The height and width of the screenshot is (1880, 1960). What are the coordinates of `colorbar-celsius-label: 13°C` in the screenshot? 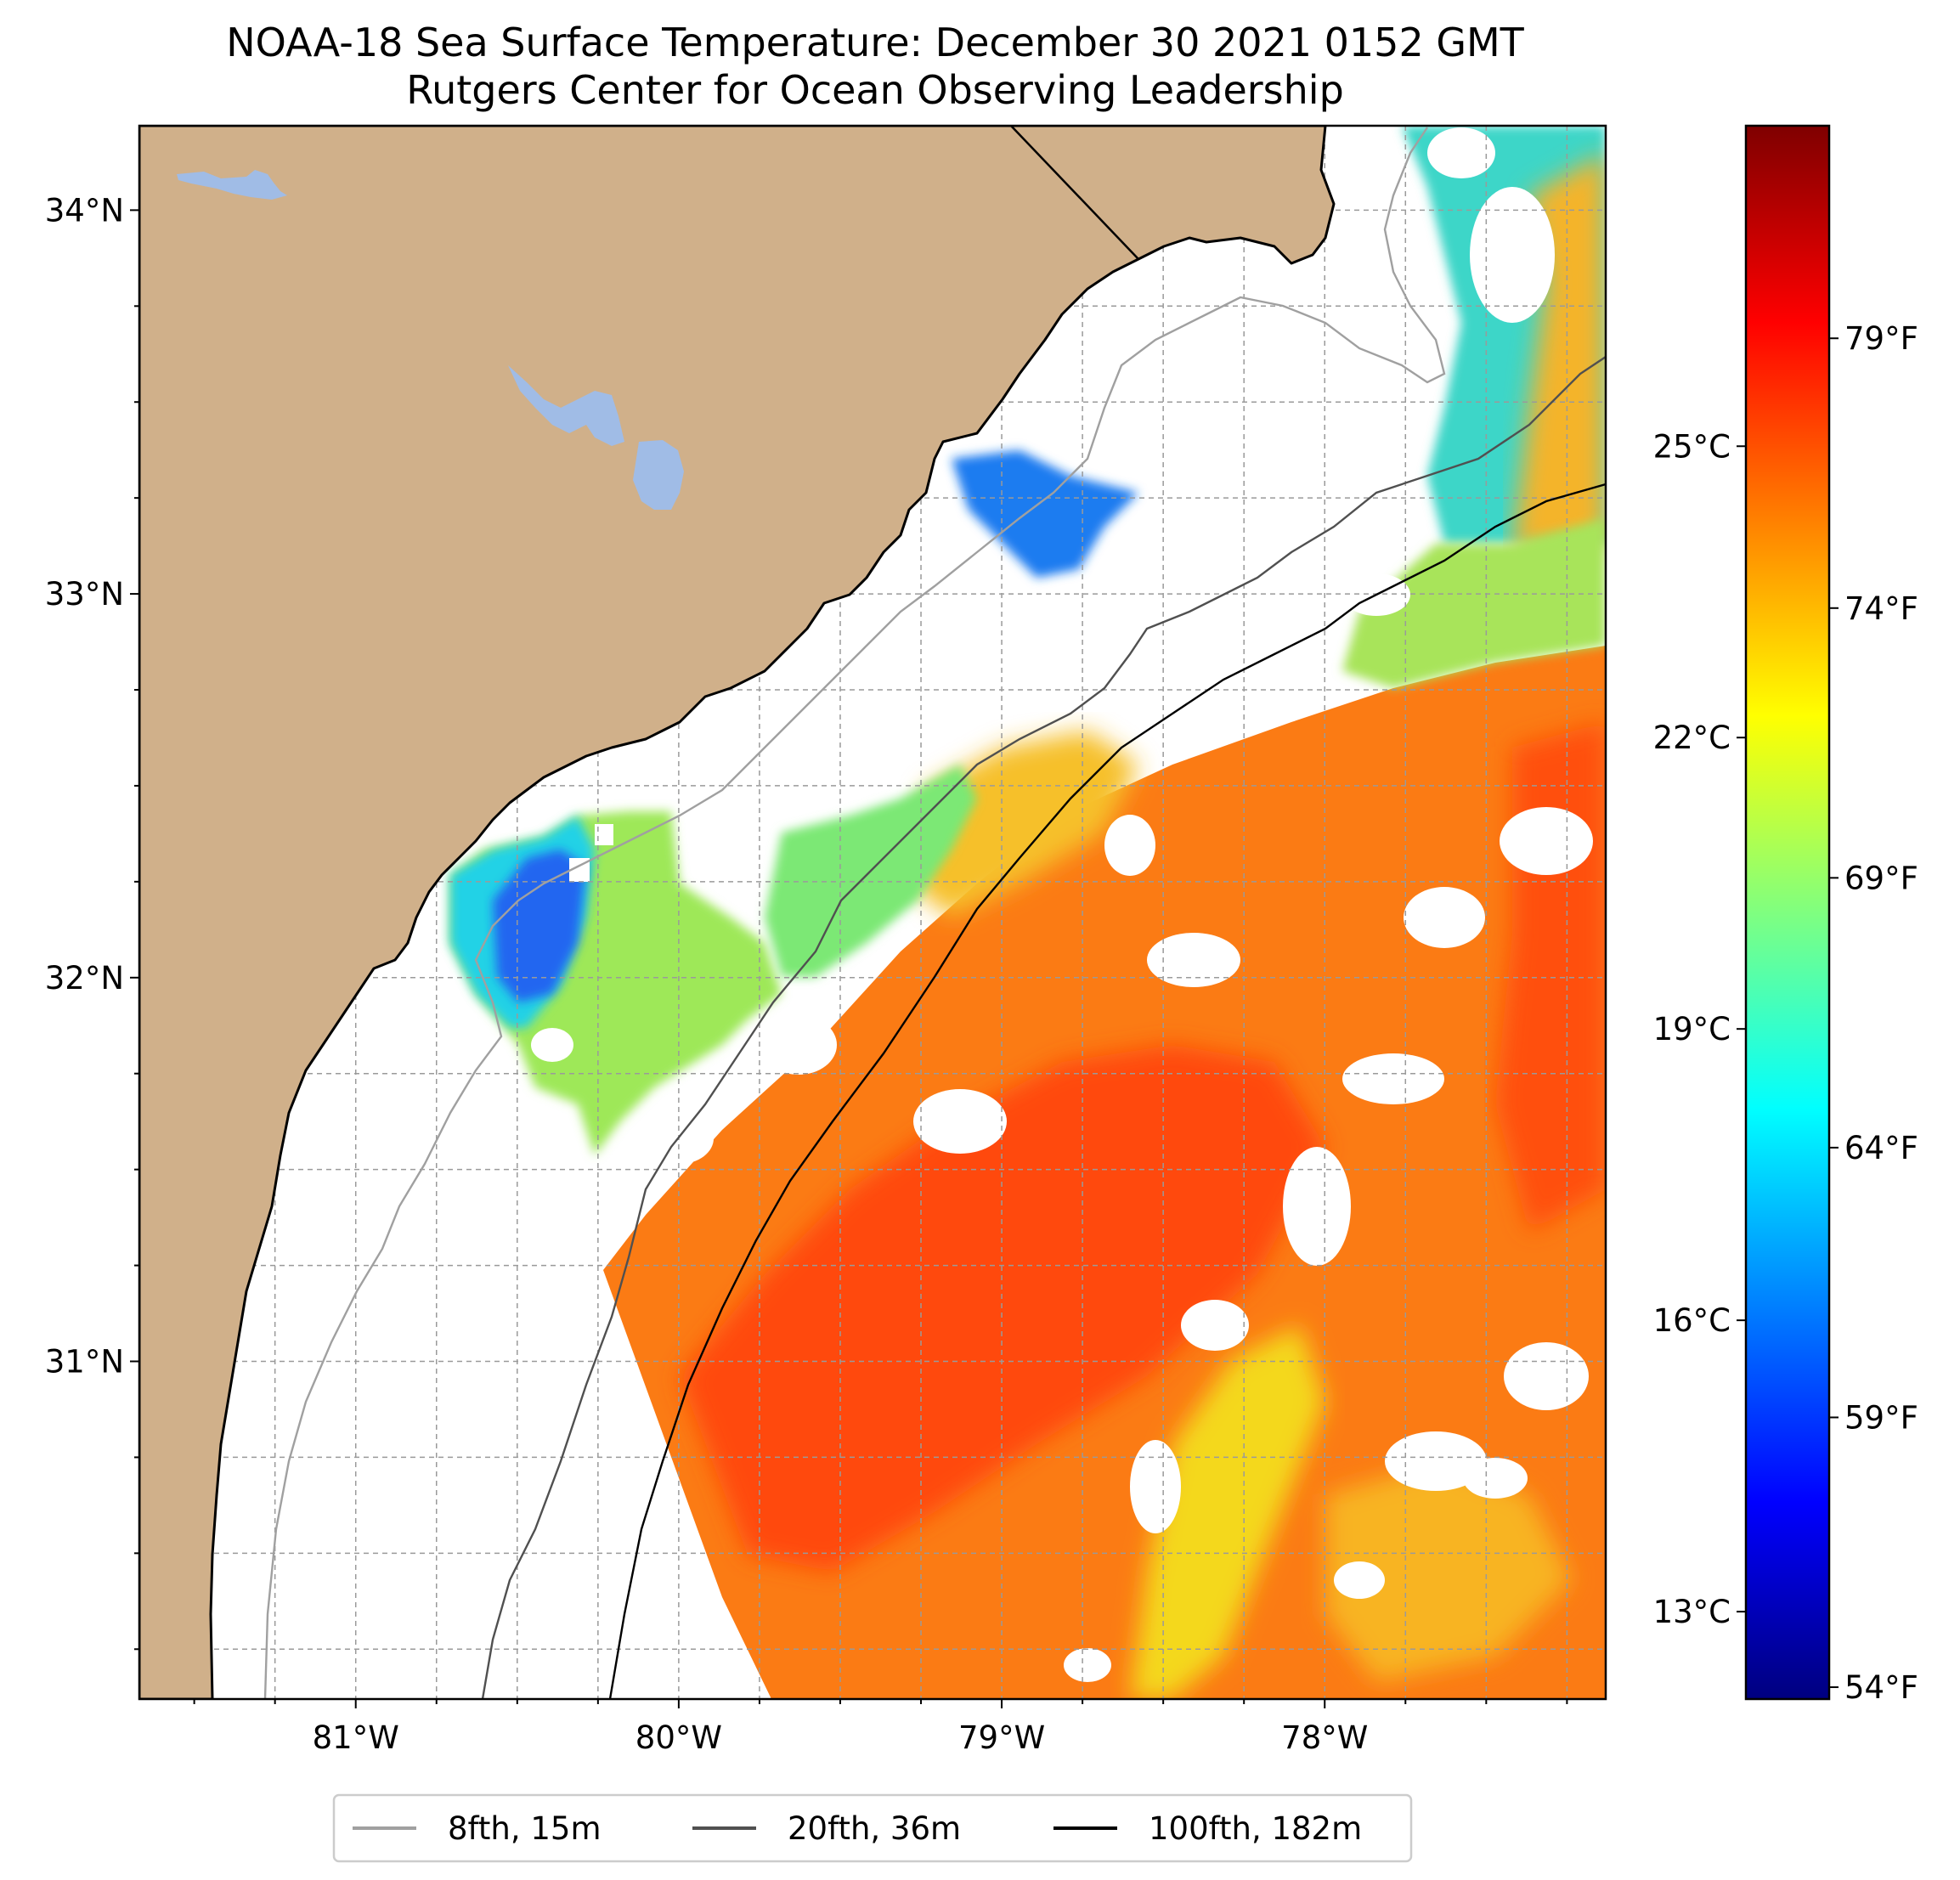 It's located at (1692, 1612).